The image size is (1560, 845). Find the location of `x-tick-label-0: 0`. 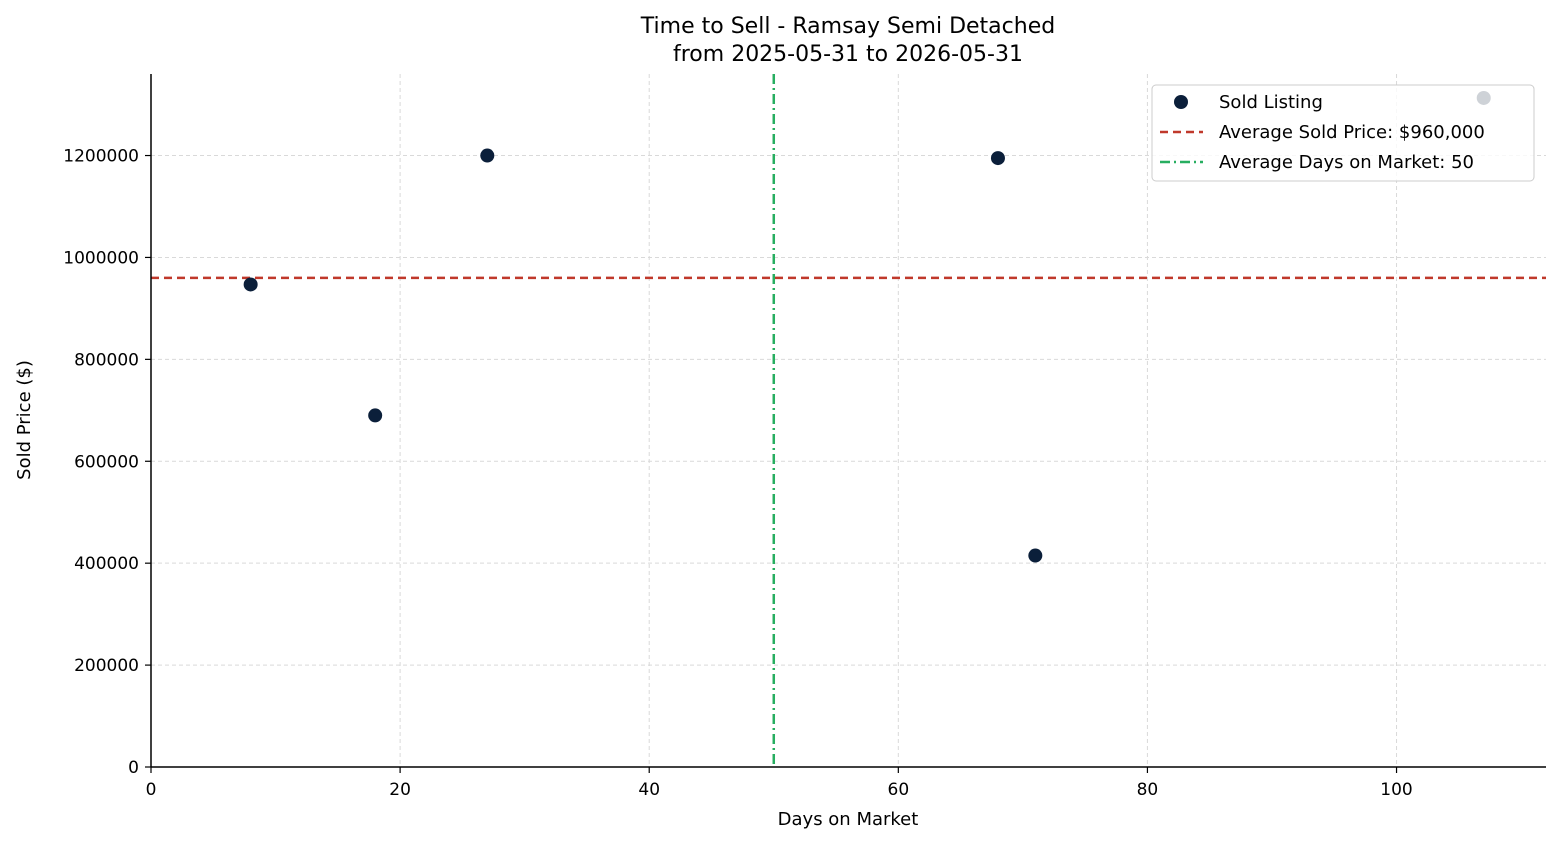

x-tick-label-0: 0 is located at coordinates (151, 790).